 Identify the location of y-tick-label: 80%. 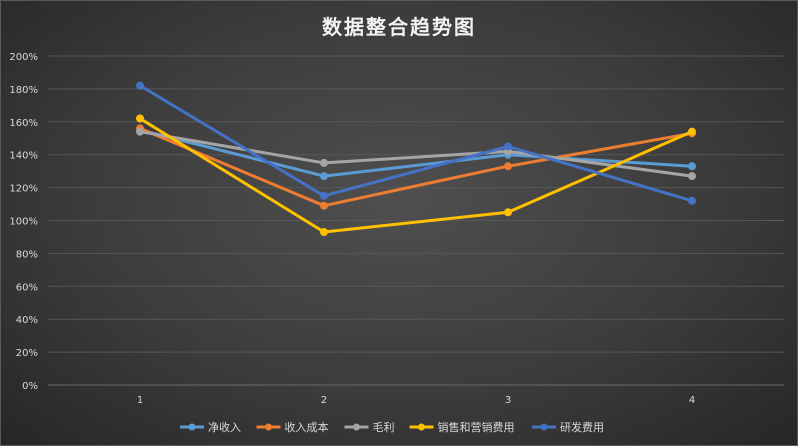
(27, 254).